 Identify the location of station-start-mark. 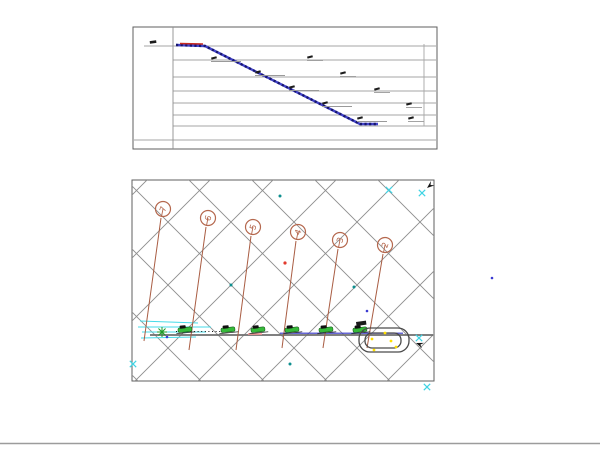
(153, 42).